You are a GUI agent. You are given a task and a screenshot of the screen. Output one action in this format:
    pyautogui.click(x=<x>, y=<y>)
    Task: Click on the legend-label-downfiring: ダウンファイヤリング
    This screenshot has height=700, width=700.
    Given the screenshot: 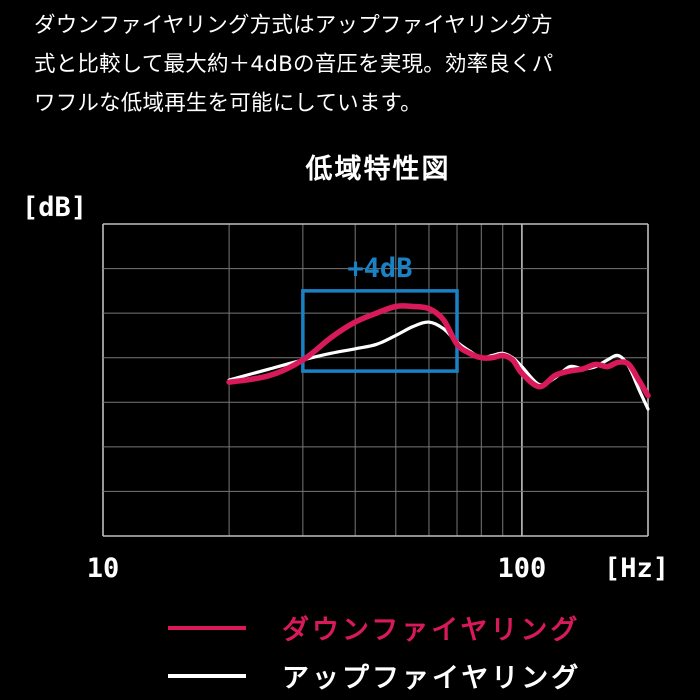 What is the action you would take?
    pyautogui.click(x=431, y=630)
    